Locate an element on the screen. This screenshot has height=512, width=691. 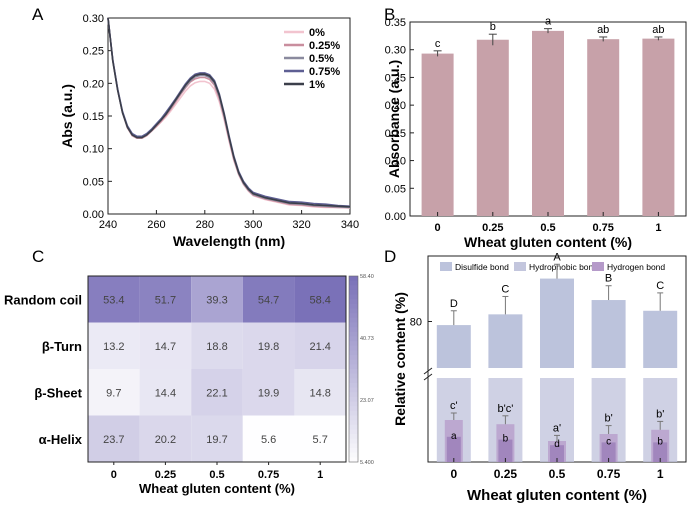
y-tick-label: 0.15 is located at coordinates (395, 134).